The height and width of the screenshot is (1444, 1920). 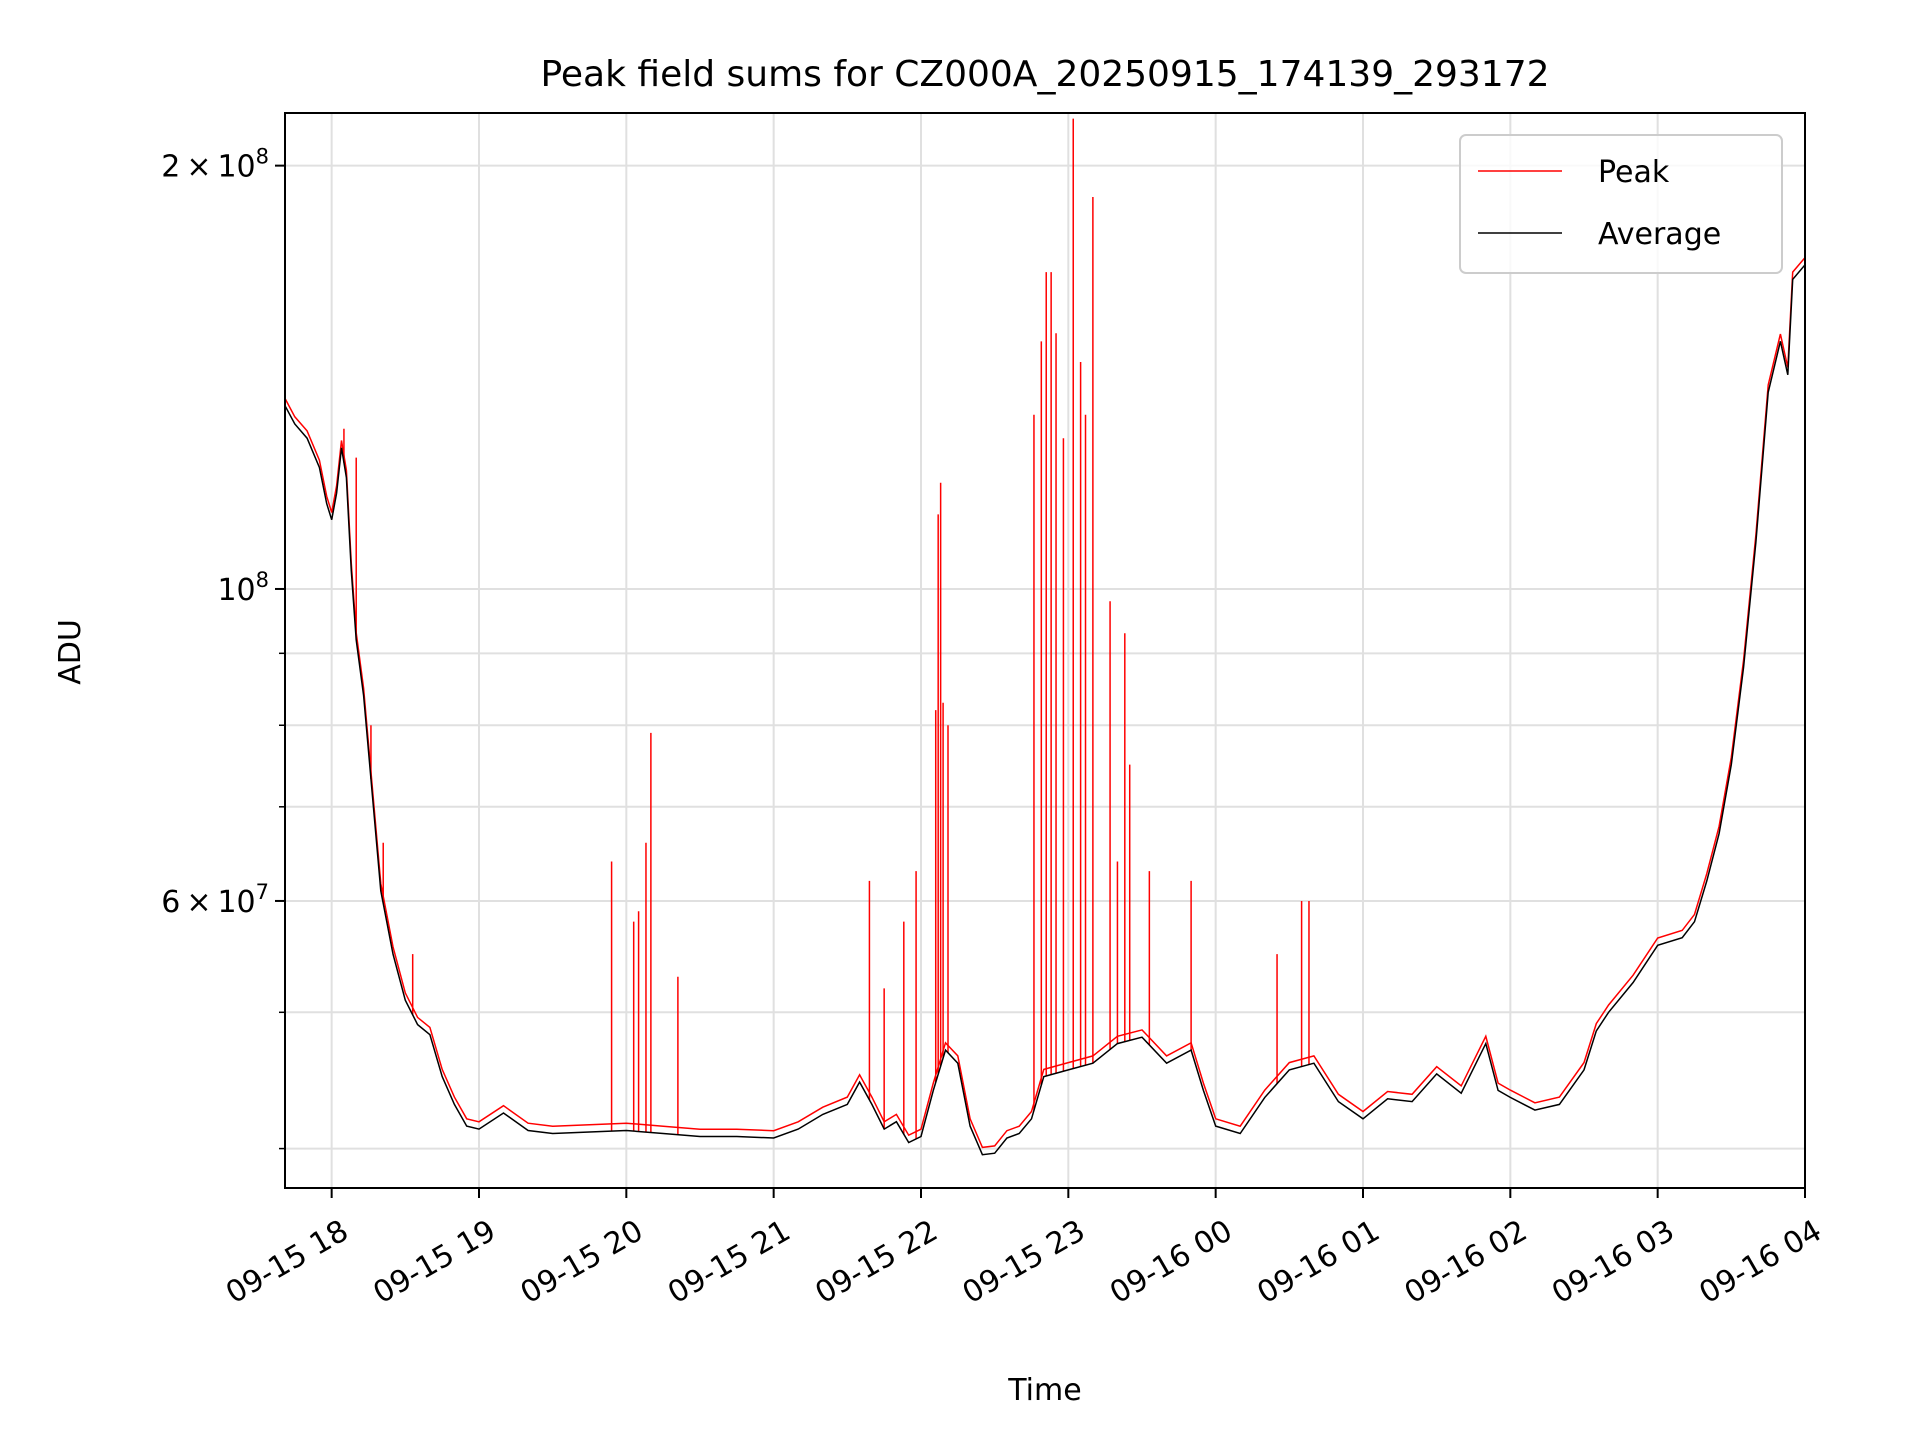 I want to click on x-axis-label: Time, so click(x=1044, y=1390).